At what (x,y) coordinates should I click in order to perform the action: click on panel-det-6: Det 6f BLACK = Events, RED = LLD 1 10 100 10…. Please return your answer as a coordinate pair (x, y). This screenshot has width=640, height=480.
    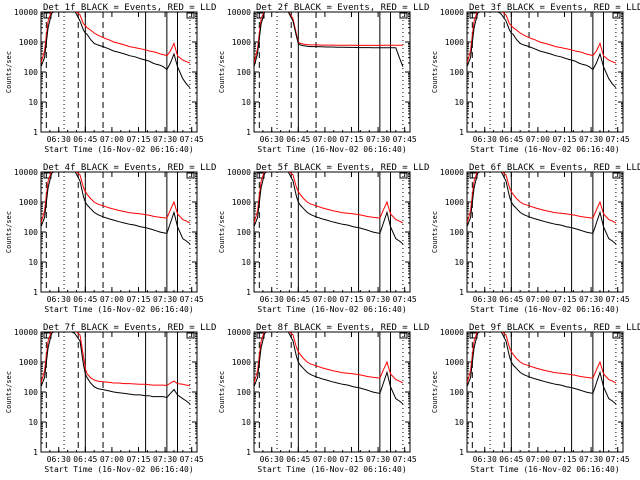
    Looking at the image, I should click on (535, 238).